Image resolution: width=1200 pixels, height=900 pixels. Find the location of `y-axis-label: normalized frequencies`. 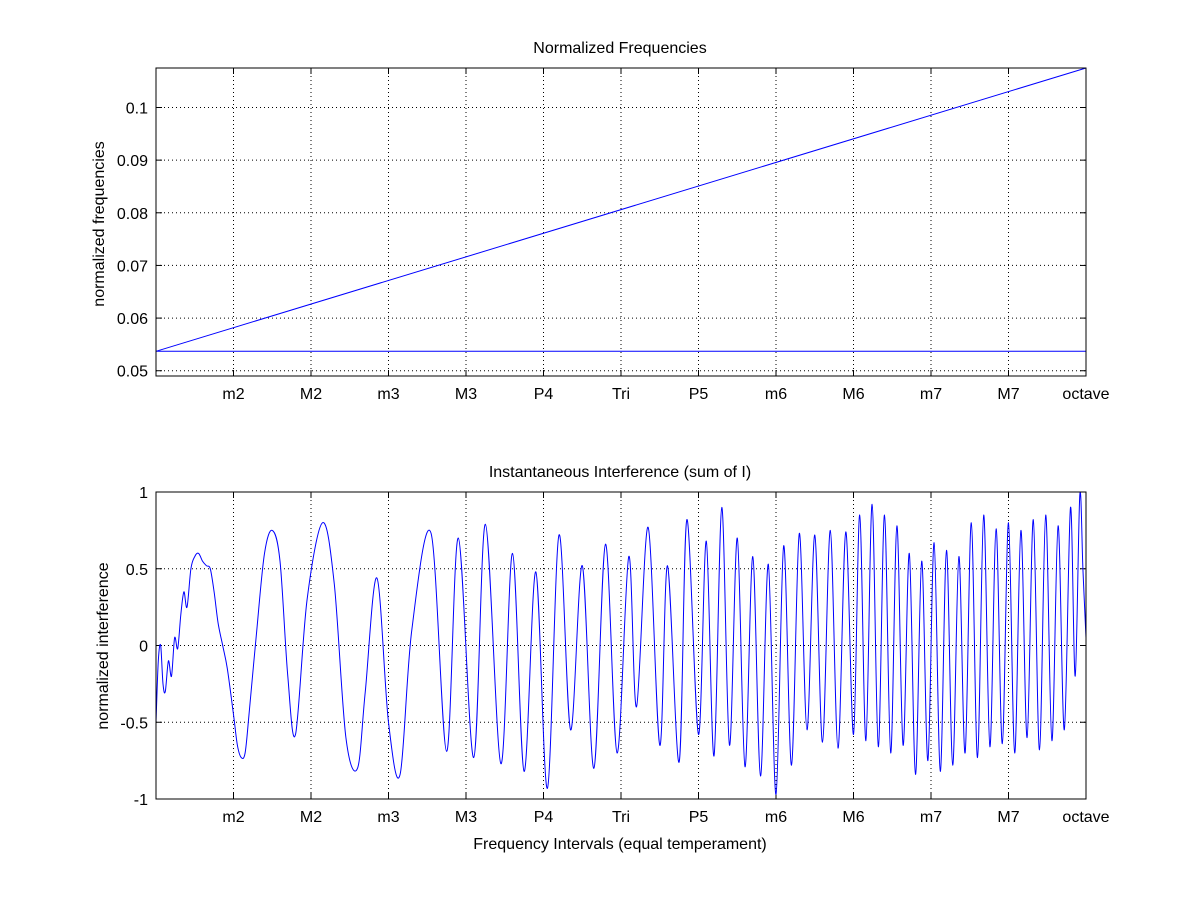

y-axis-label: normalized frequencies is located at coordinates (99, 223).